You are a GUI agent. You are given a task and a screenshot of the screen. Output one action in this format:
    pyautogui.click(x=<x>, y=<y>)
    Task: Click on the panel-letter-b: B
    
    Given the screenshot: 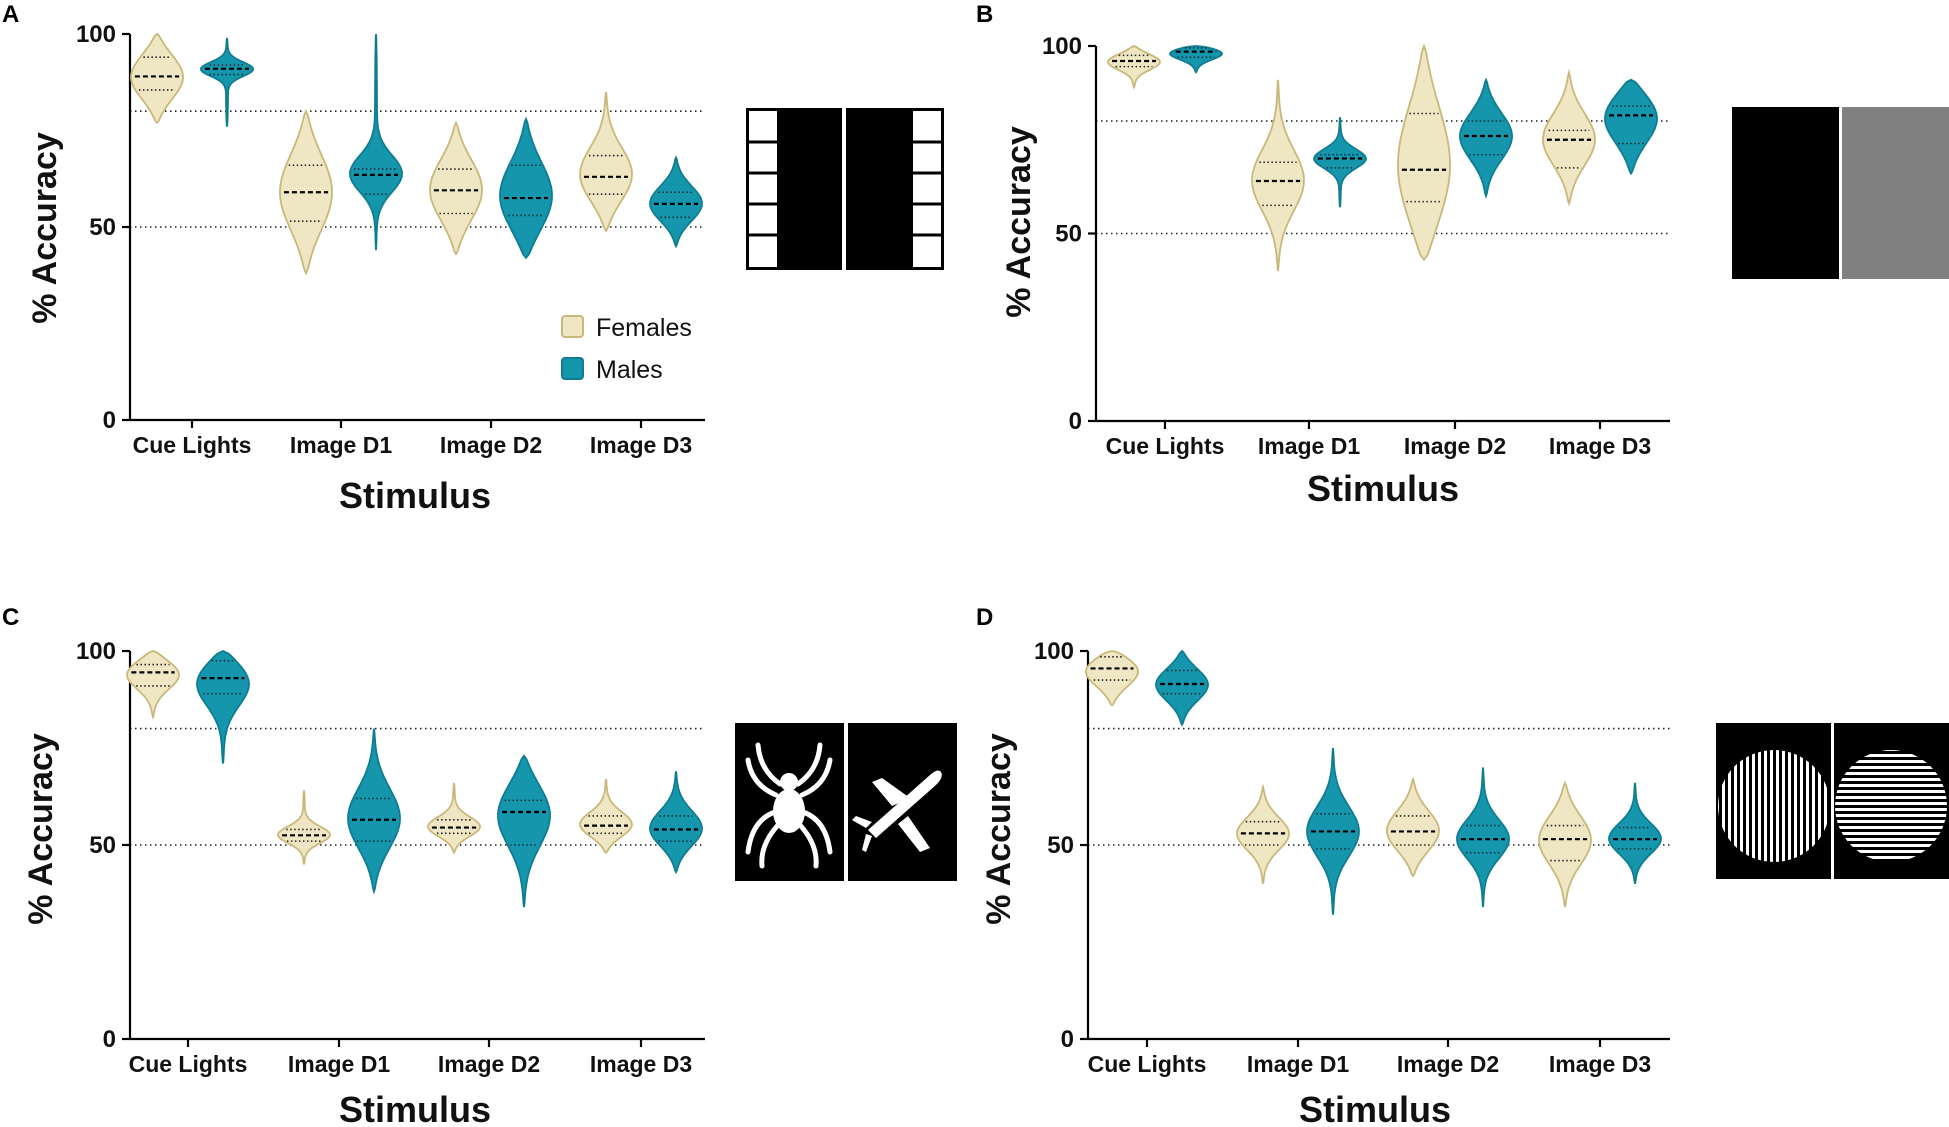 What is the action you would take?
    pyautogui.click(x=984, y=14)
    